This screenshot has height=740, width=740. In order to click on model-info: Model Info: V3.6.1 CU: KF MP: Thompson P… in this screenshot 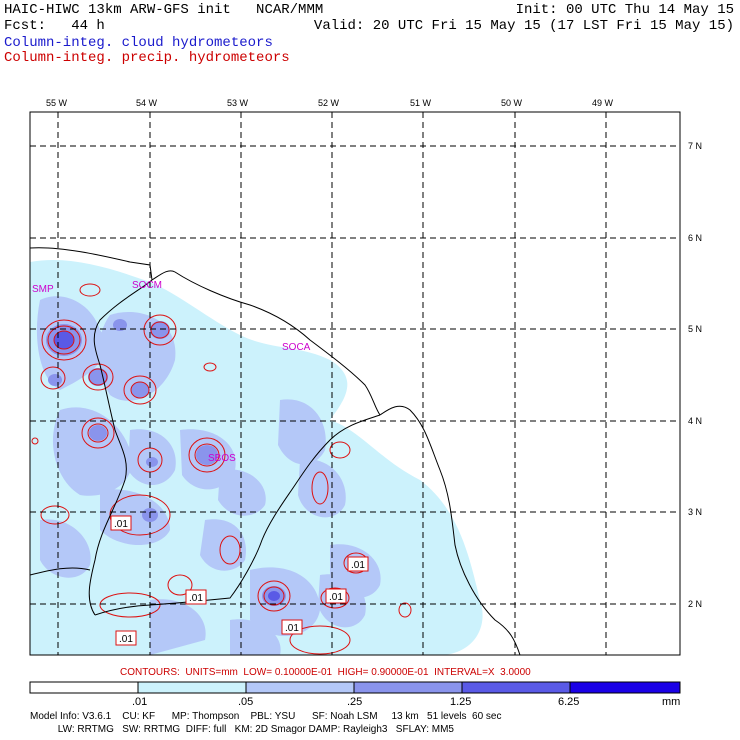, I will do `click(266, 716)`.